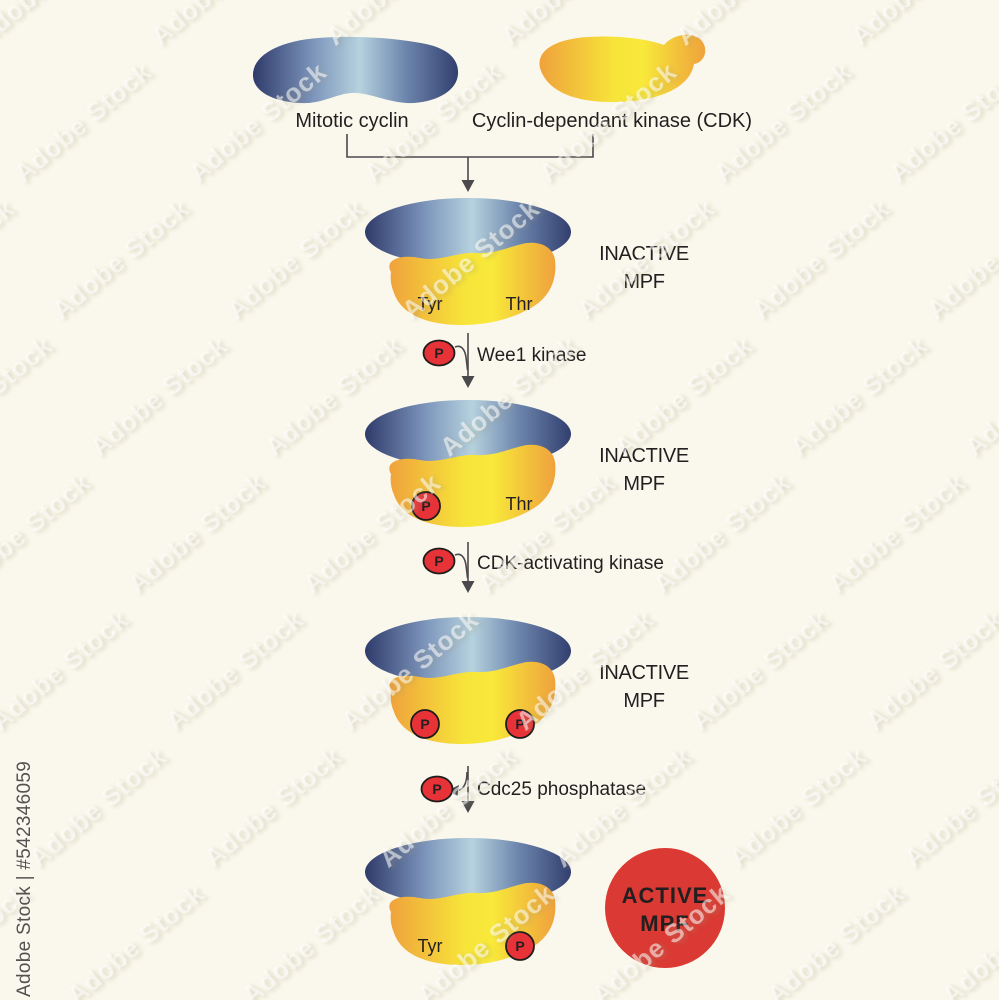 The image size is (999, 1000). Describe the element at coordinates (664, 923) in the screenshot. I see `active-mpf-label-line2: MPF` at that location.